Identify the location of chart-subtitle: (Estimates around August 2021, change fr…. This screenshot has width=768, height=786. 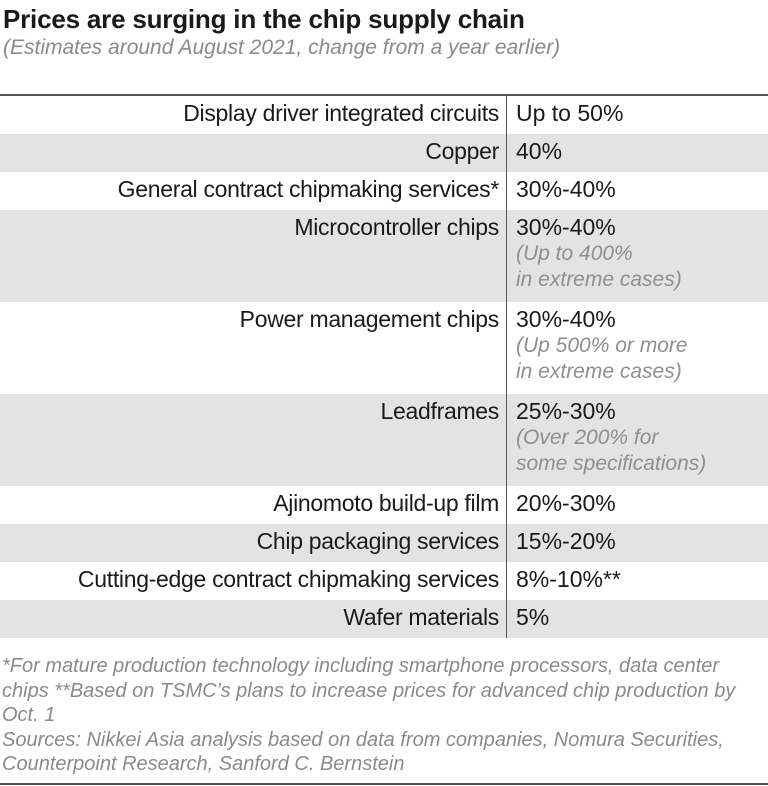
(282, 47).